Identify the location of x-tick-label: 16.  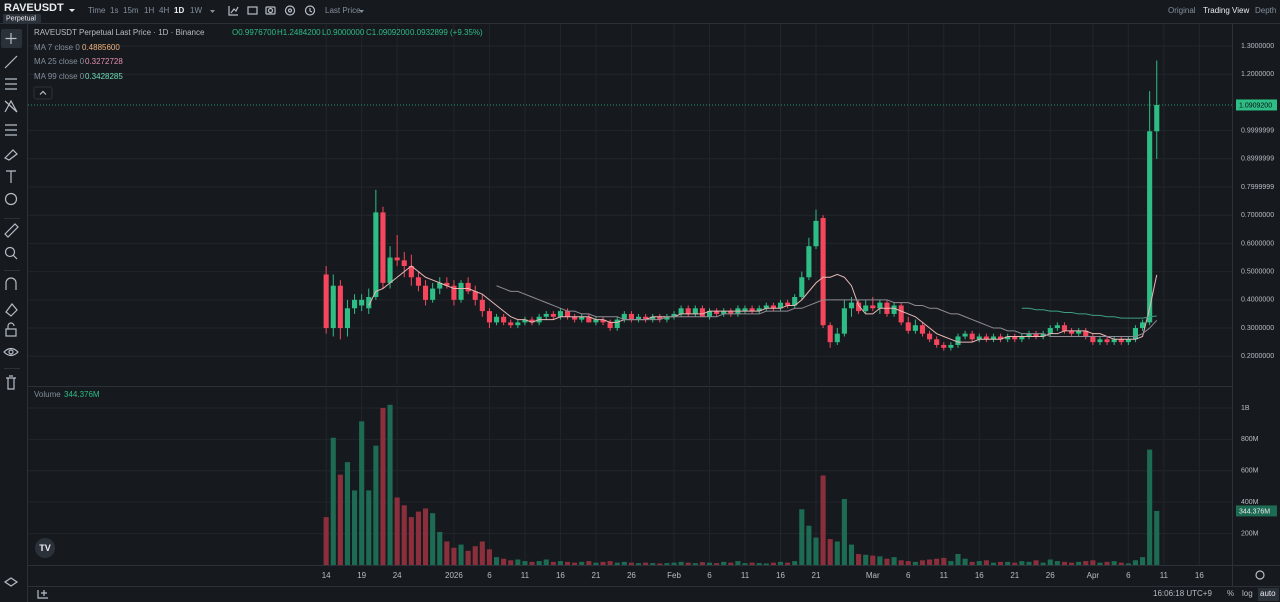
(560, 575).